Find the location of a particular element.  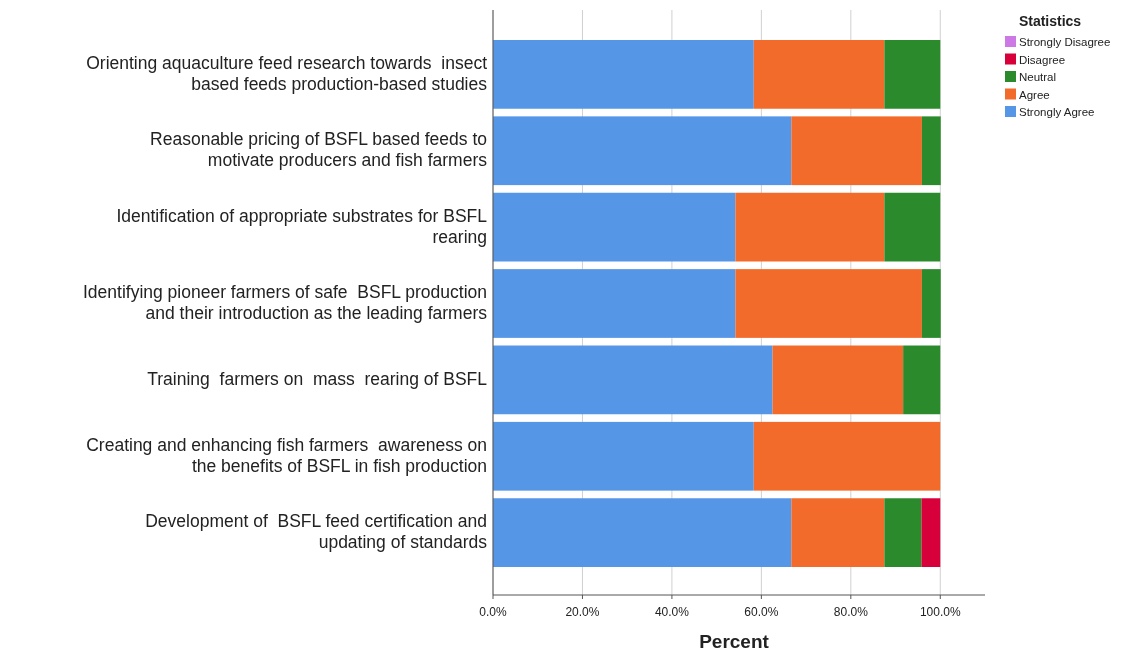

legend-label: Neutral is located at coordinates (1038, 77).